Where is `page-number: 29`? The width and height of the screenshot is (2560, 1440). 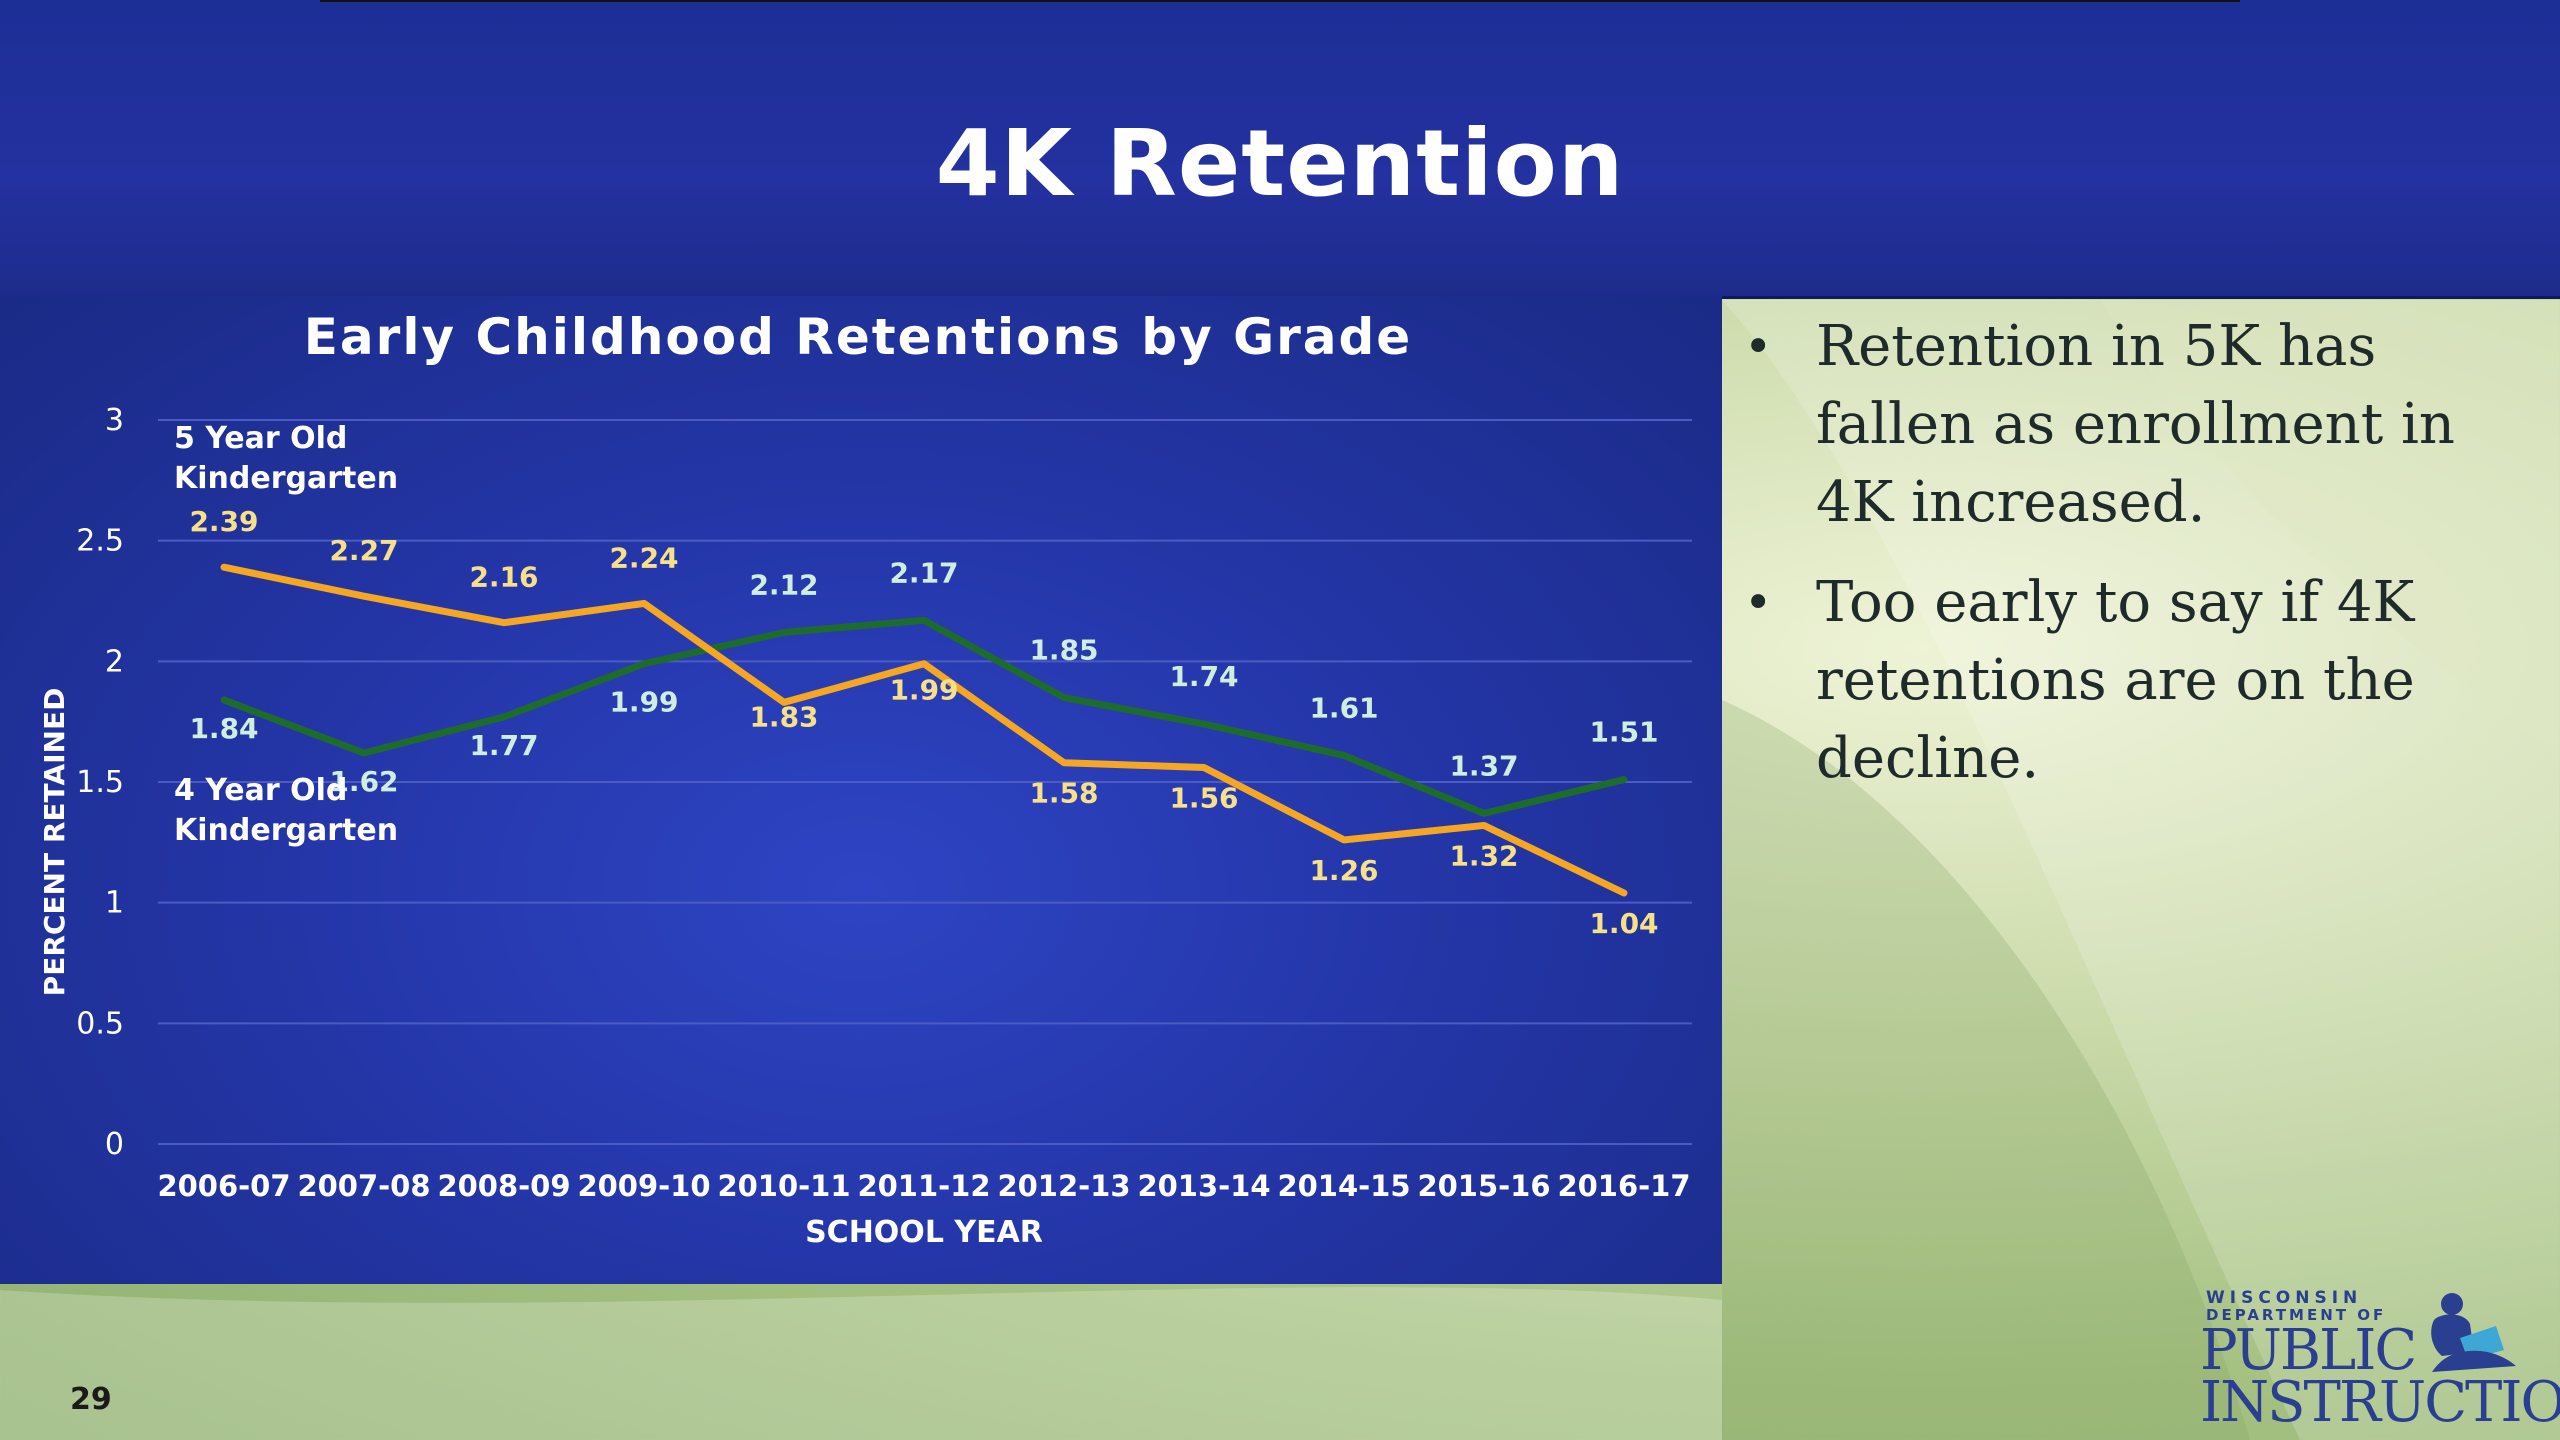
page-number: 29 is located at coordinates (91, 1399).